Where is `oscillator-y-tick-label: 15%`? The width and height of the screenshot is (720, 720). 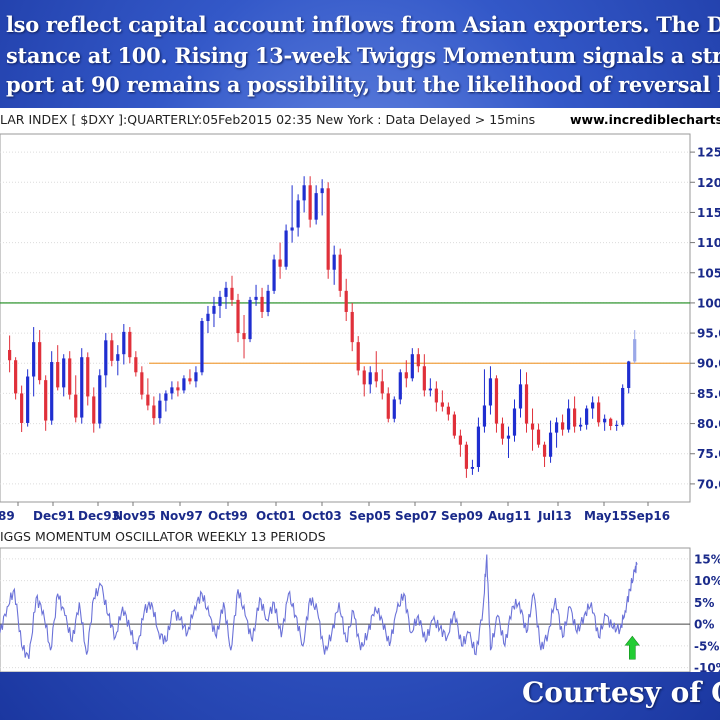
oscillator-y-tick-label: 15% is located at coordinates (707, 559).